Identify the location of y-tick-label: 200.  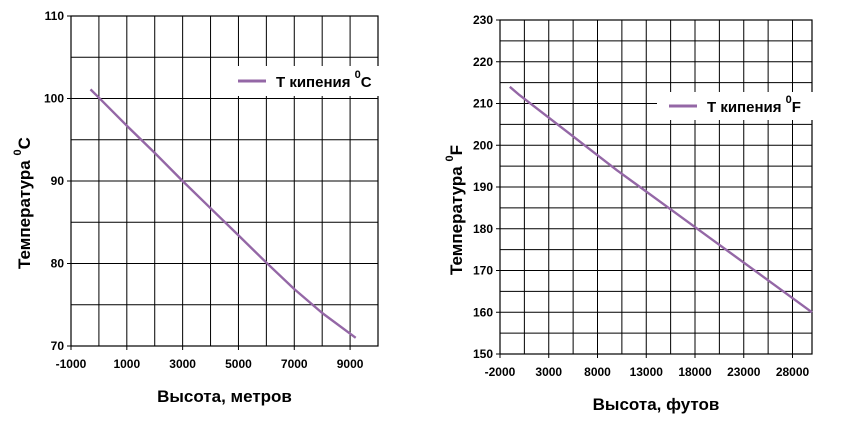
(483, 145).